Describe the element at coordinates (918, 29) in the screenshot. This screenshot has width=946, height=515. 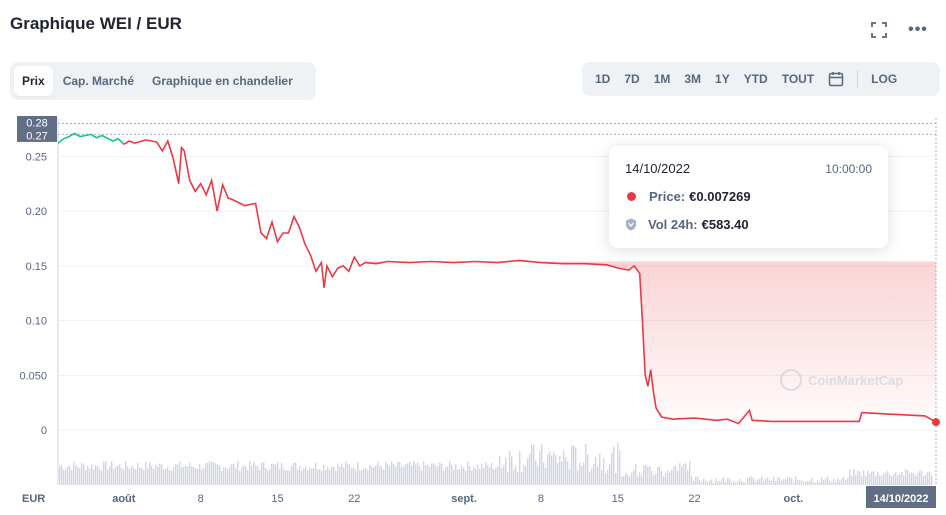
I see `more-options-icon: •••` at that location.